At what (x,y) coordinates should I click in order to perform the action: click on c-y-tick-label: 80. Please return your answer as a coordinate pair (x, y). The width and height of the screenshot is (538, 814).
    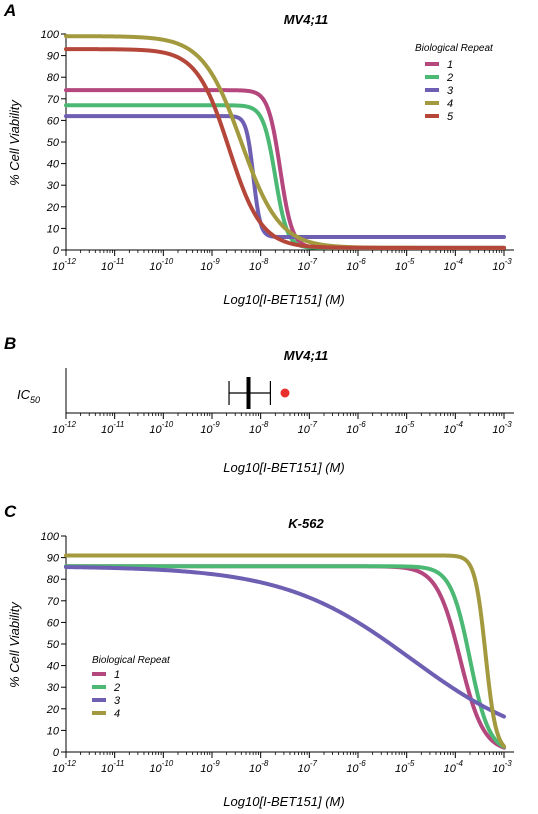
    Looking at the image, I should click on (53, 580).